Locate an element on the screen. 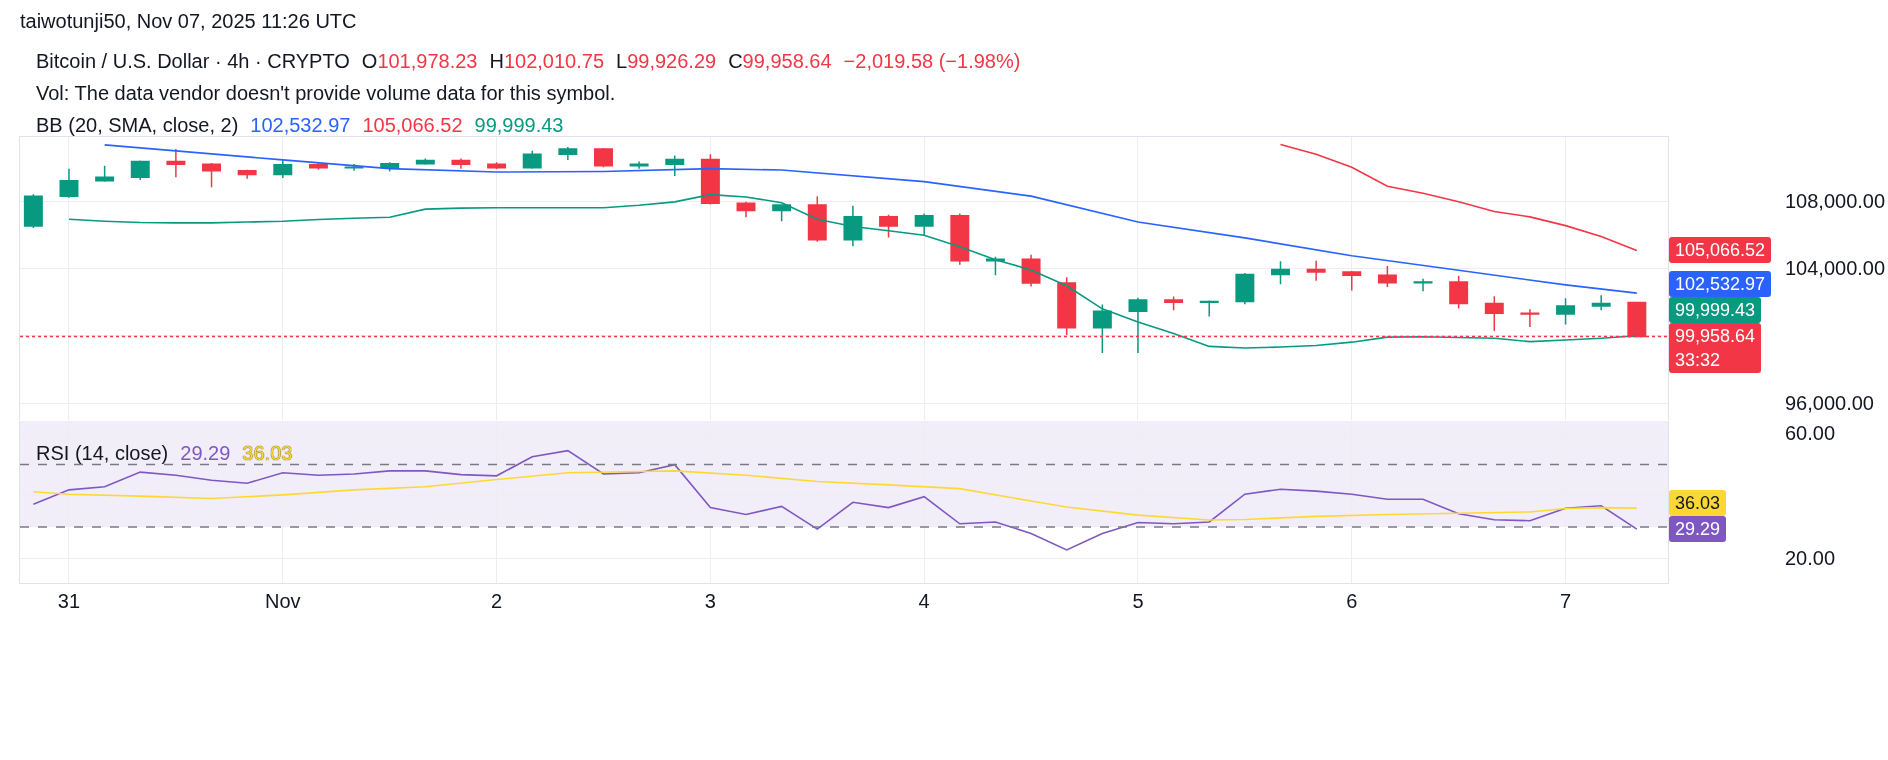  y-tick-label: 104,000.00 is located at coordinates (1835, 268).